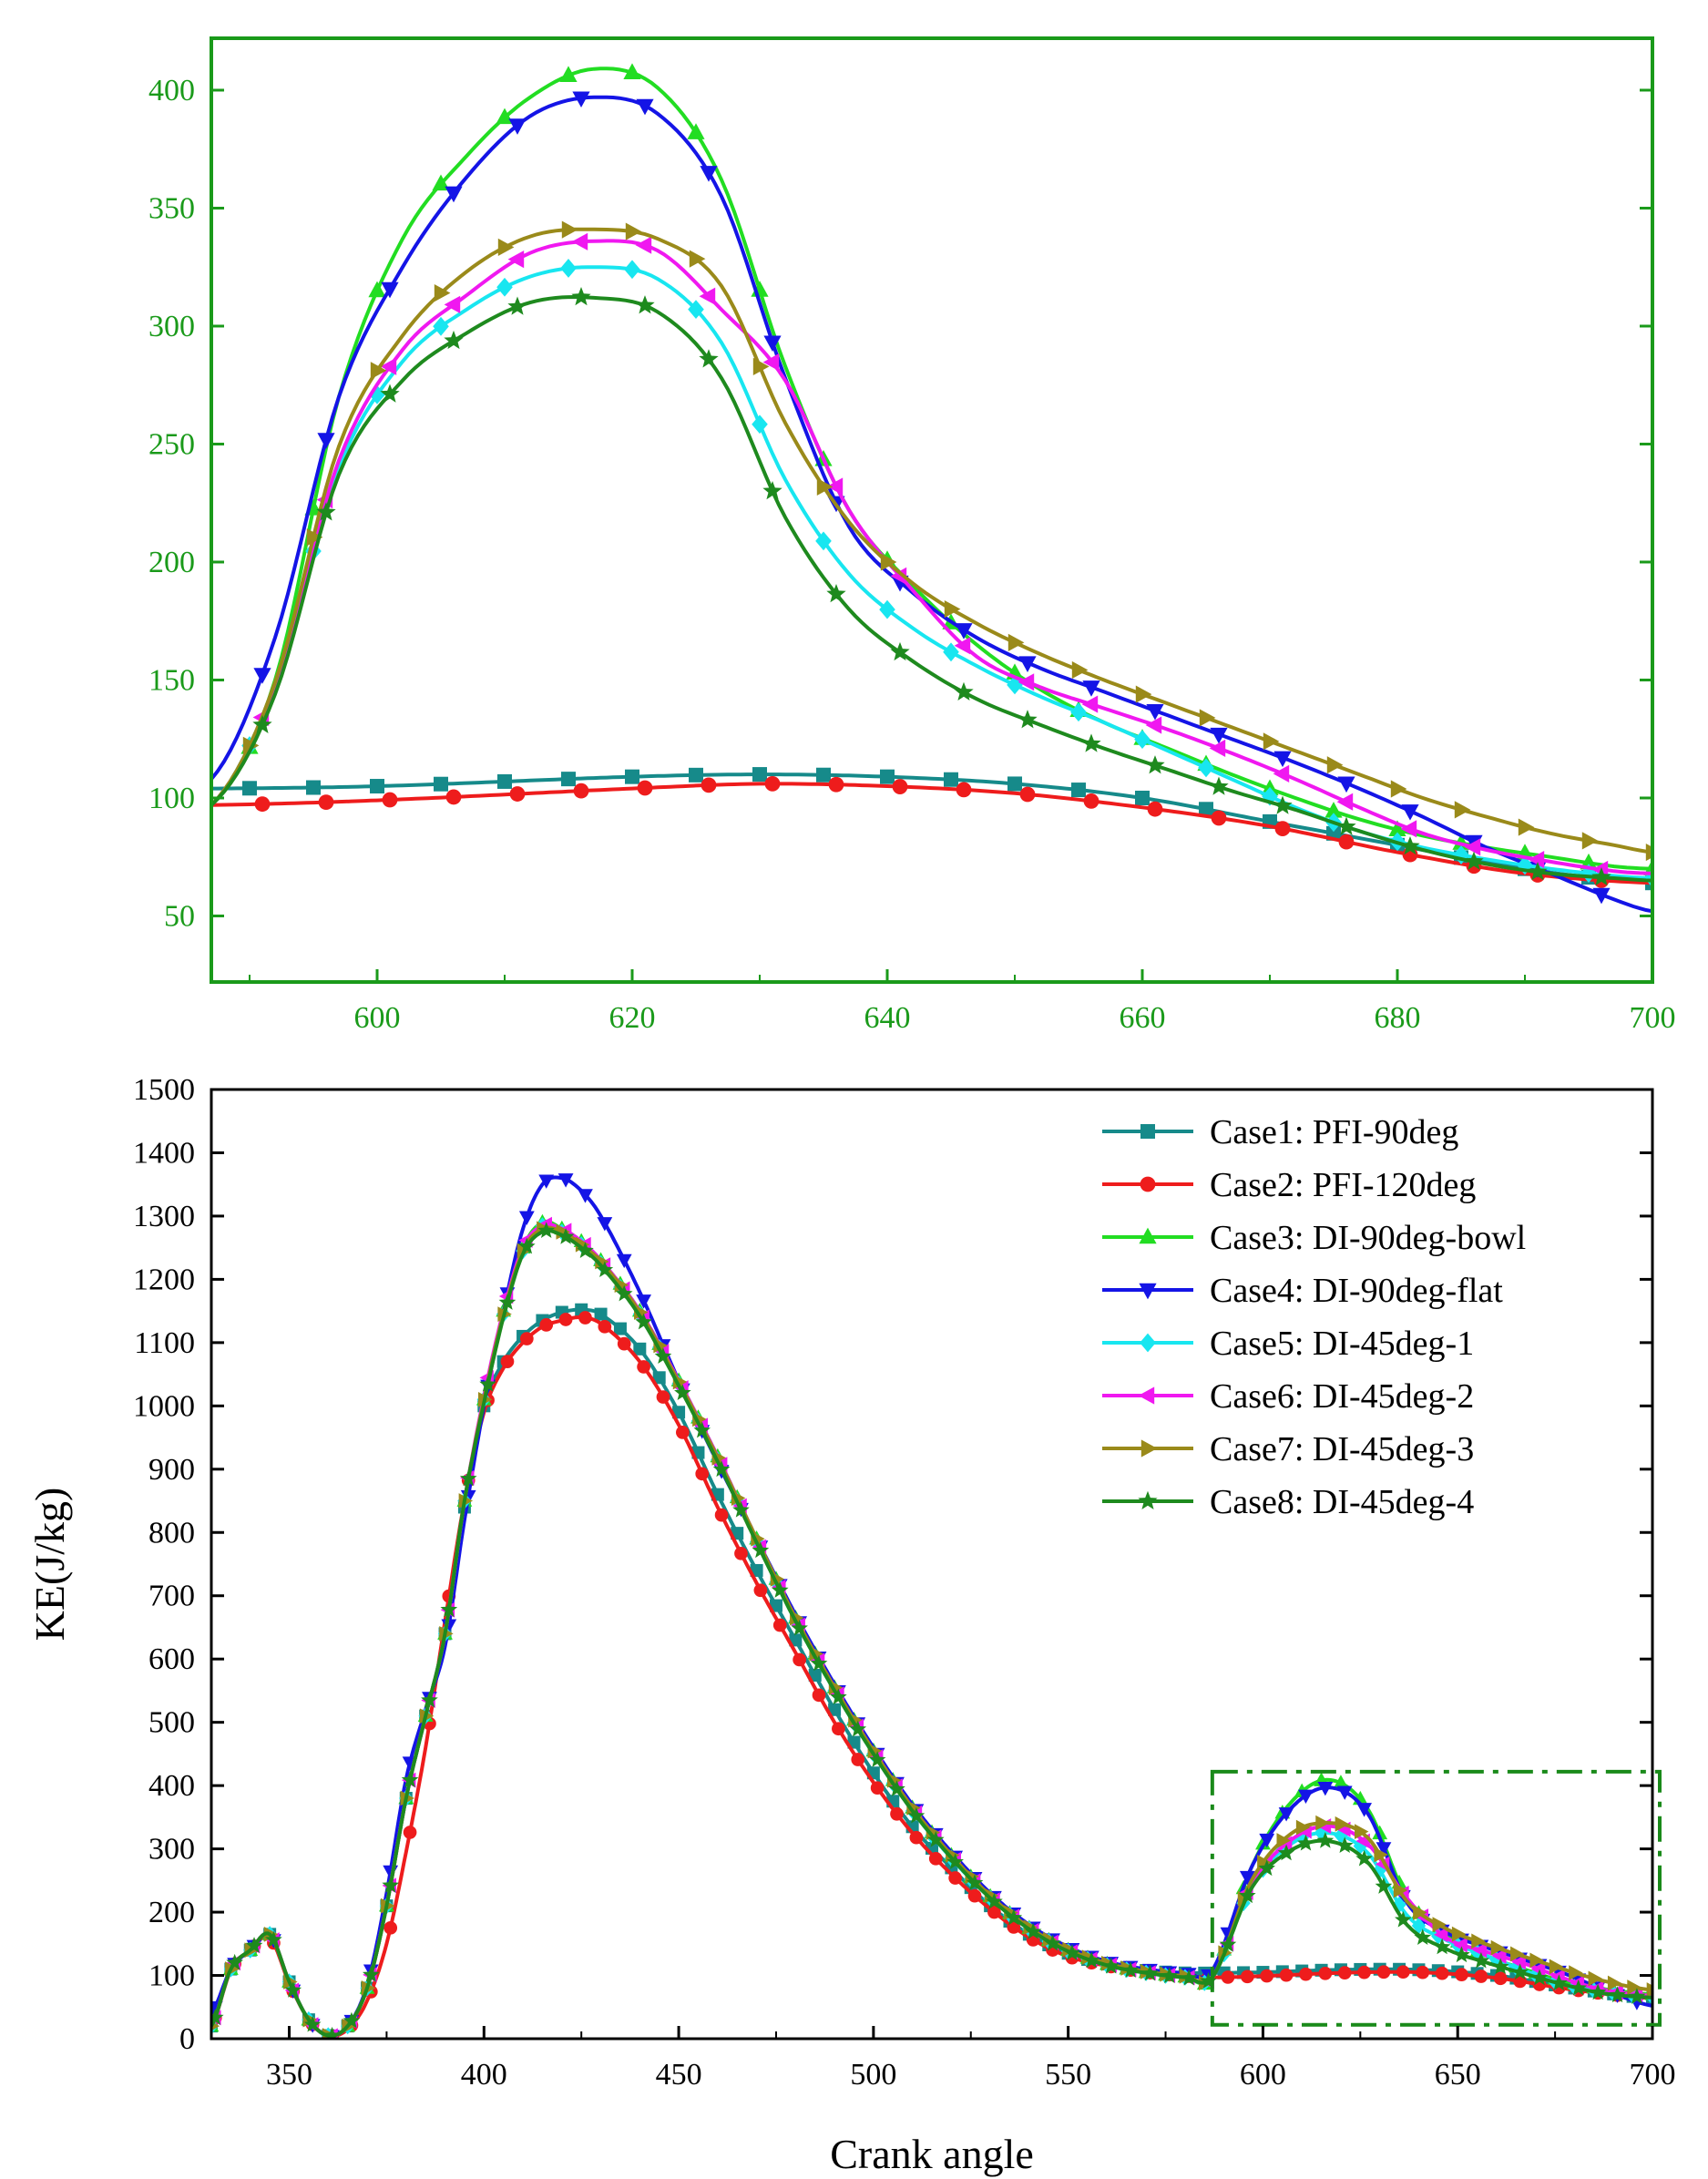  What do you see at coordinates (172, 444) in the screenshot?
I see `inset-y-tick-label: 250` at bounding box center [172, 444].